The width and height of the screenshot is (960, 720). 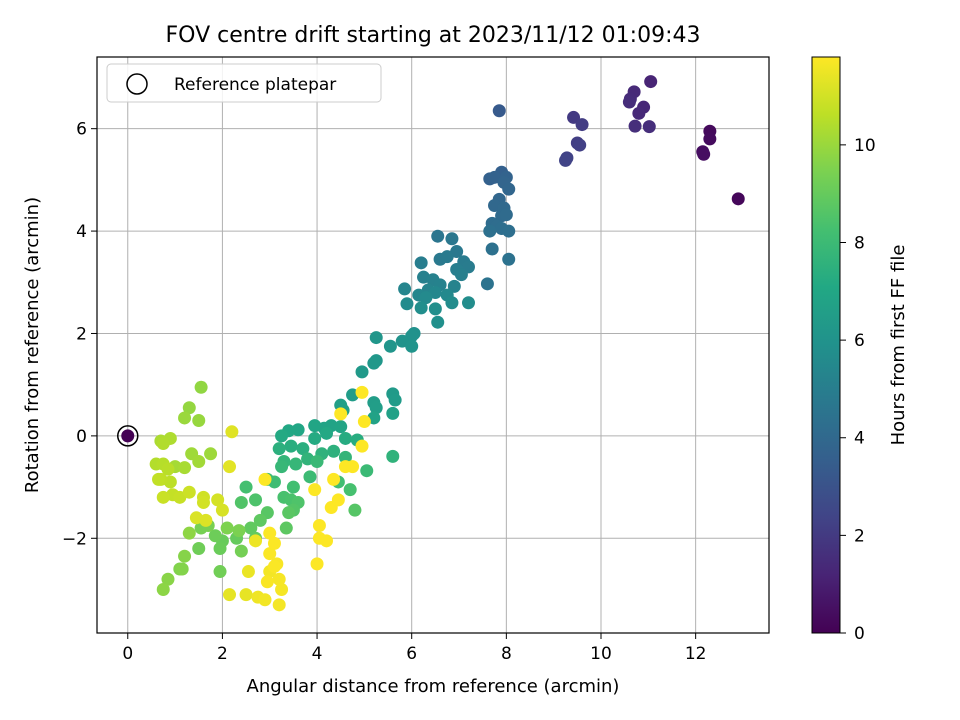 I want to click on x-tick-label: 4, so click(x=317, y=654).